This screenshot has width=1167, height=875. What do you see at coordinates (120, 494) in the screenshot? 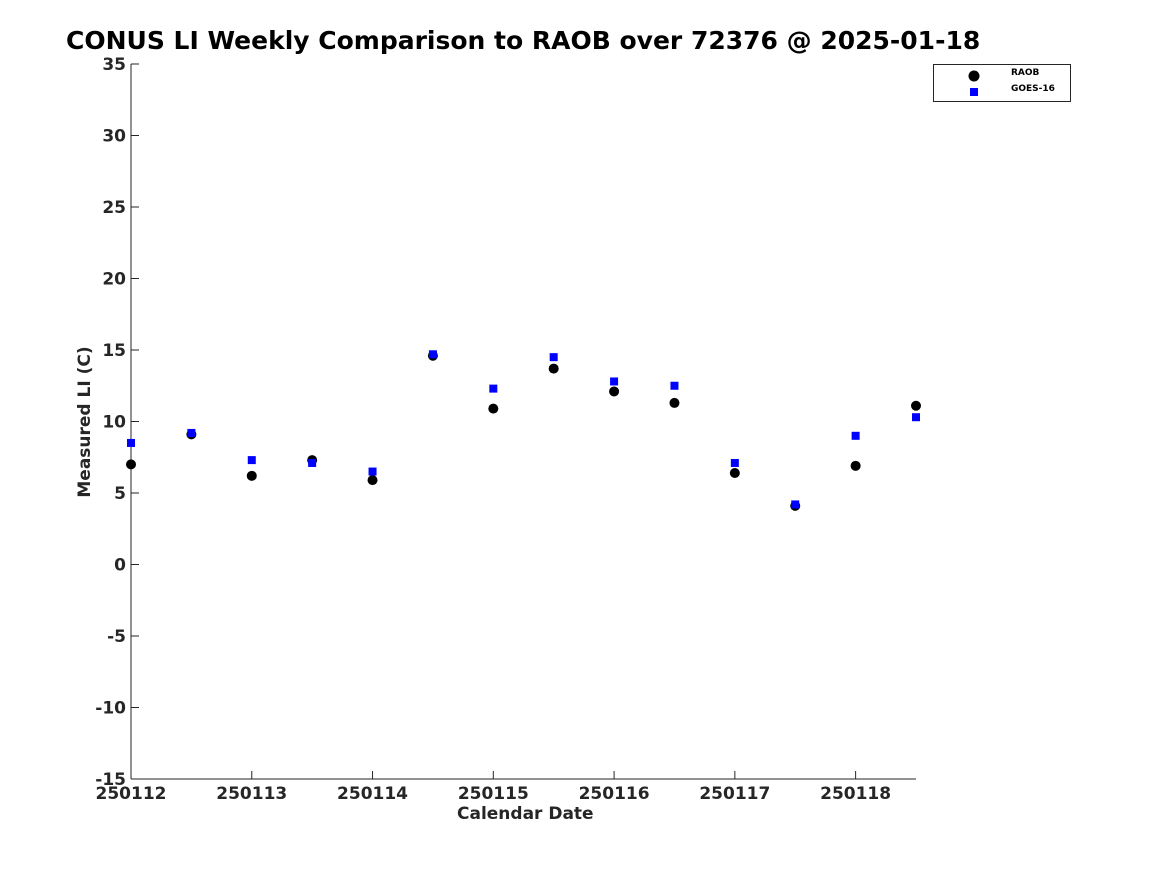
I see `y-tick-label: 5` at bounding box center [120, 494].